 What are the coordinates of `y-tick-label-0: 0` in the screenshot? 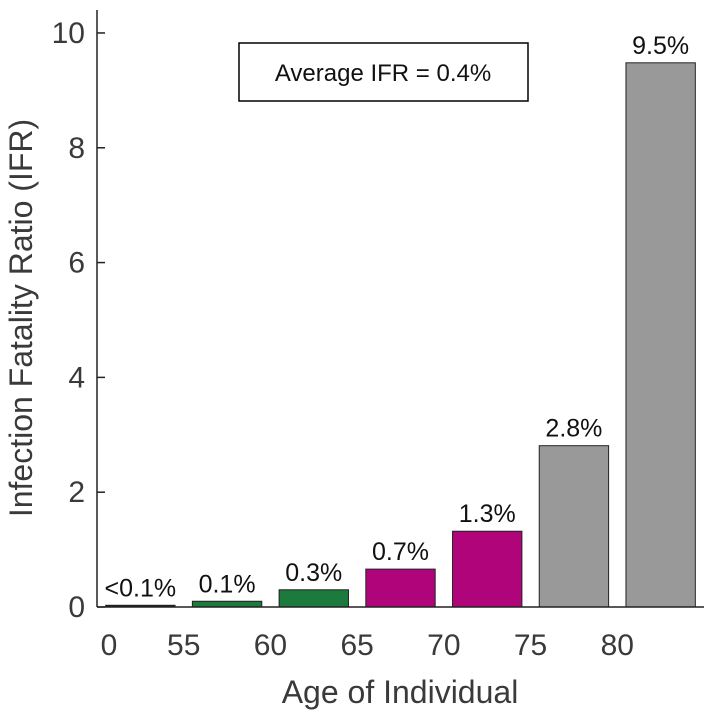 It's located at (76, 607).